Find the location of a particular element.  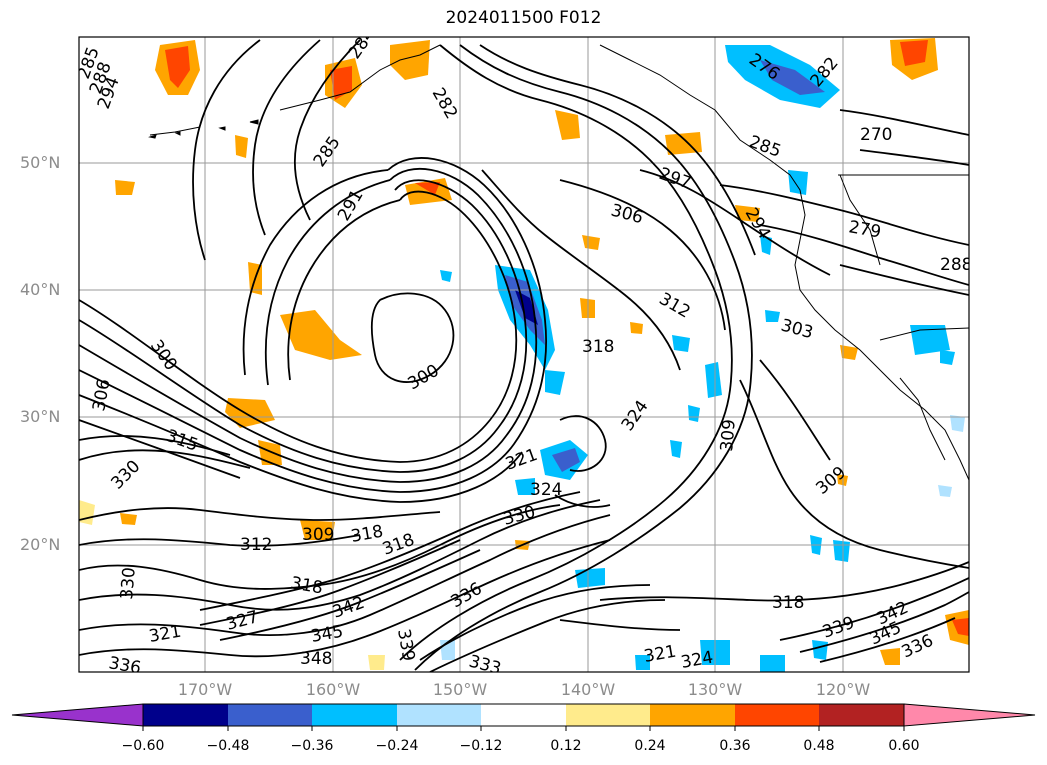

lon-label: 140°W is located at coordinates (588, 689).